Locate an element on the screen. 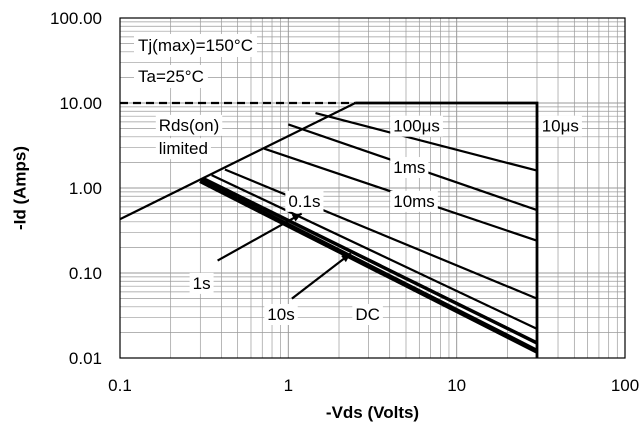 This screenshot has width=641, height=432. x-tick-label: 1 is located at coordinates (288, 385).